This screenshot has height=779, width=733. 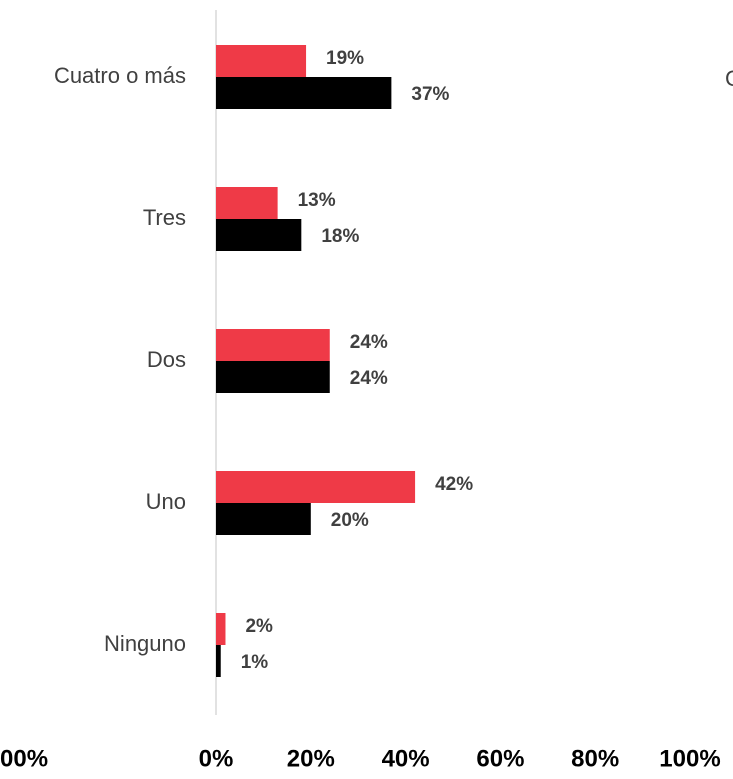 I want to click on x-tick-label: 0%, so click(x=216, y=758).